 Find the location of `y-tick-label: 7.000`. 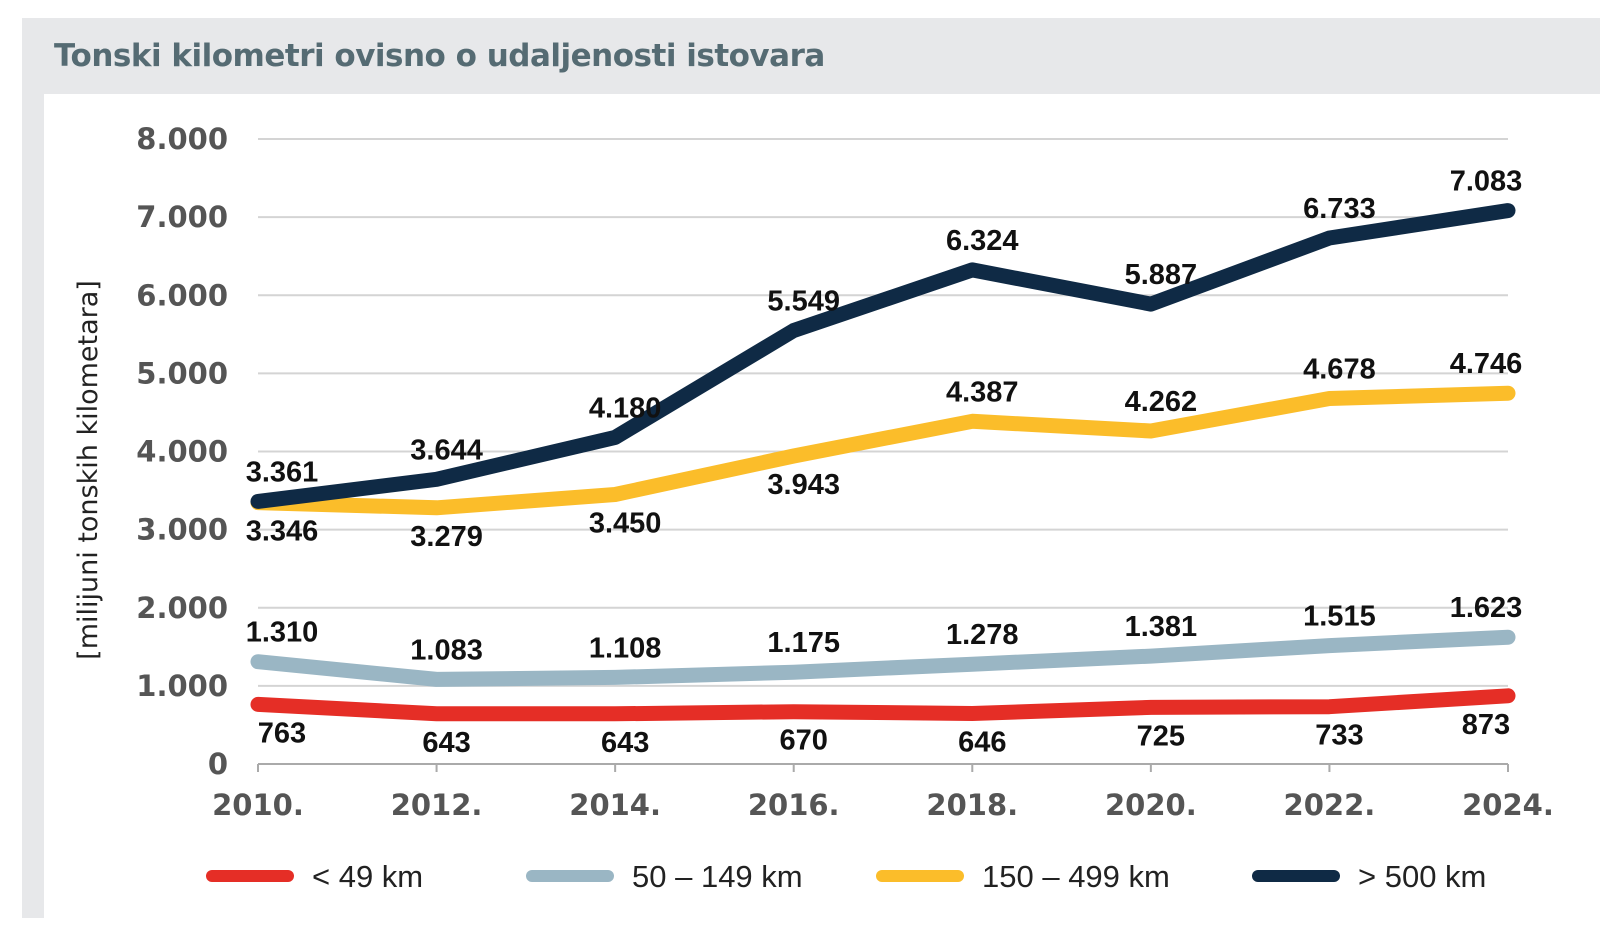

y-tick-label: 7.000 is located at coordinates (182, 217).